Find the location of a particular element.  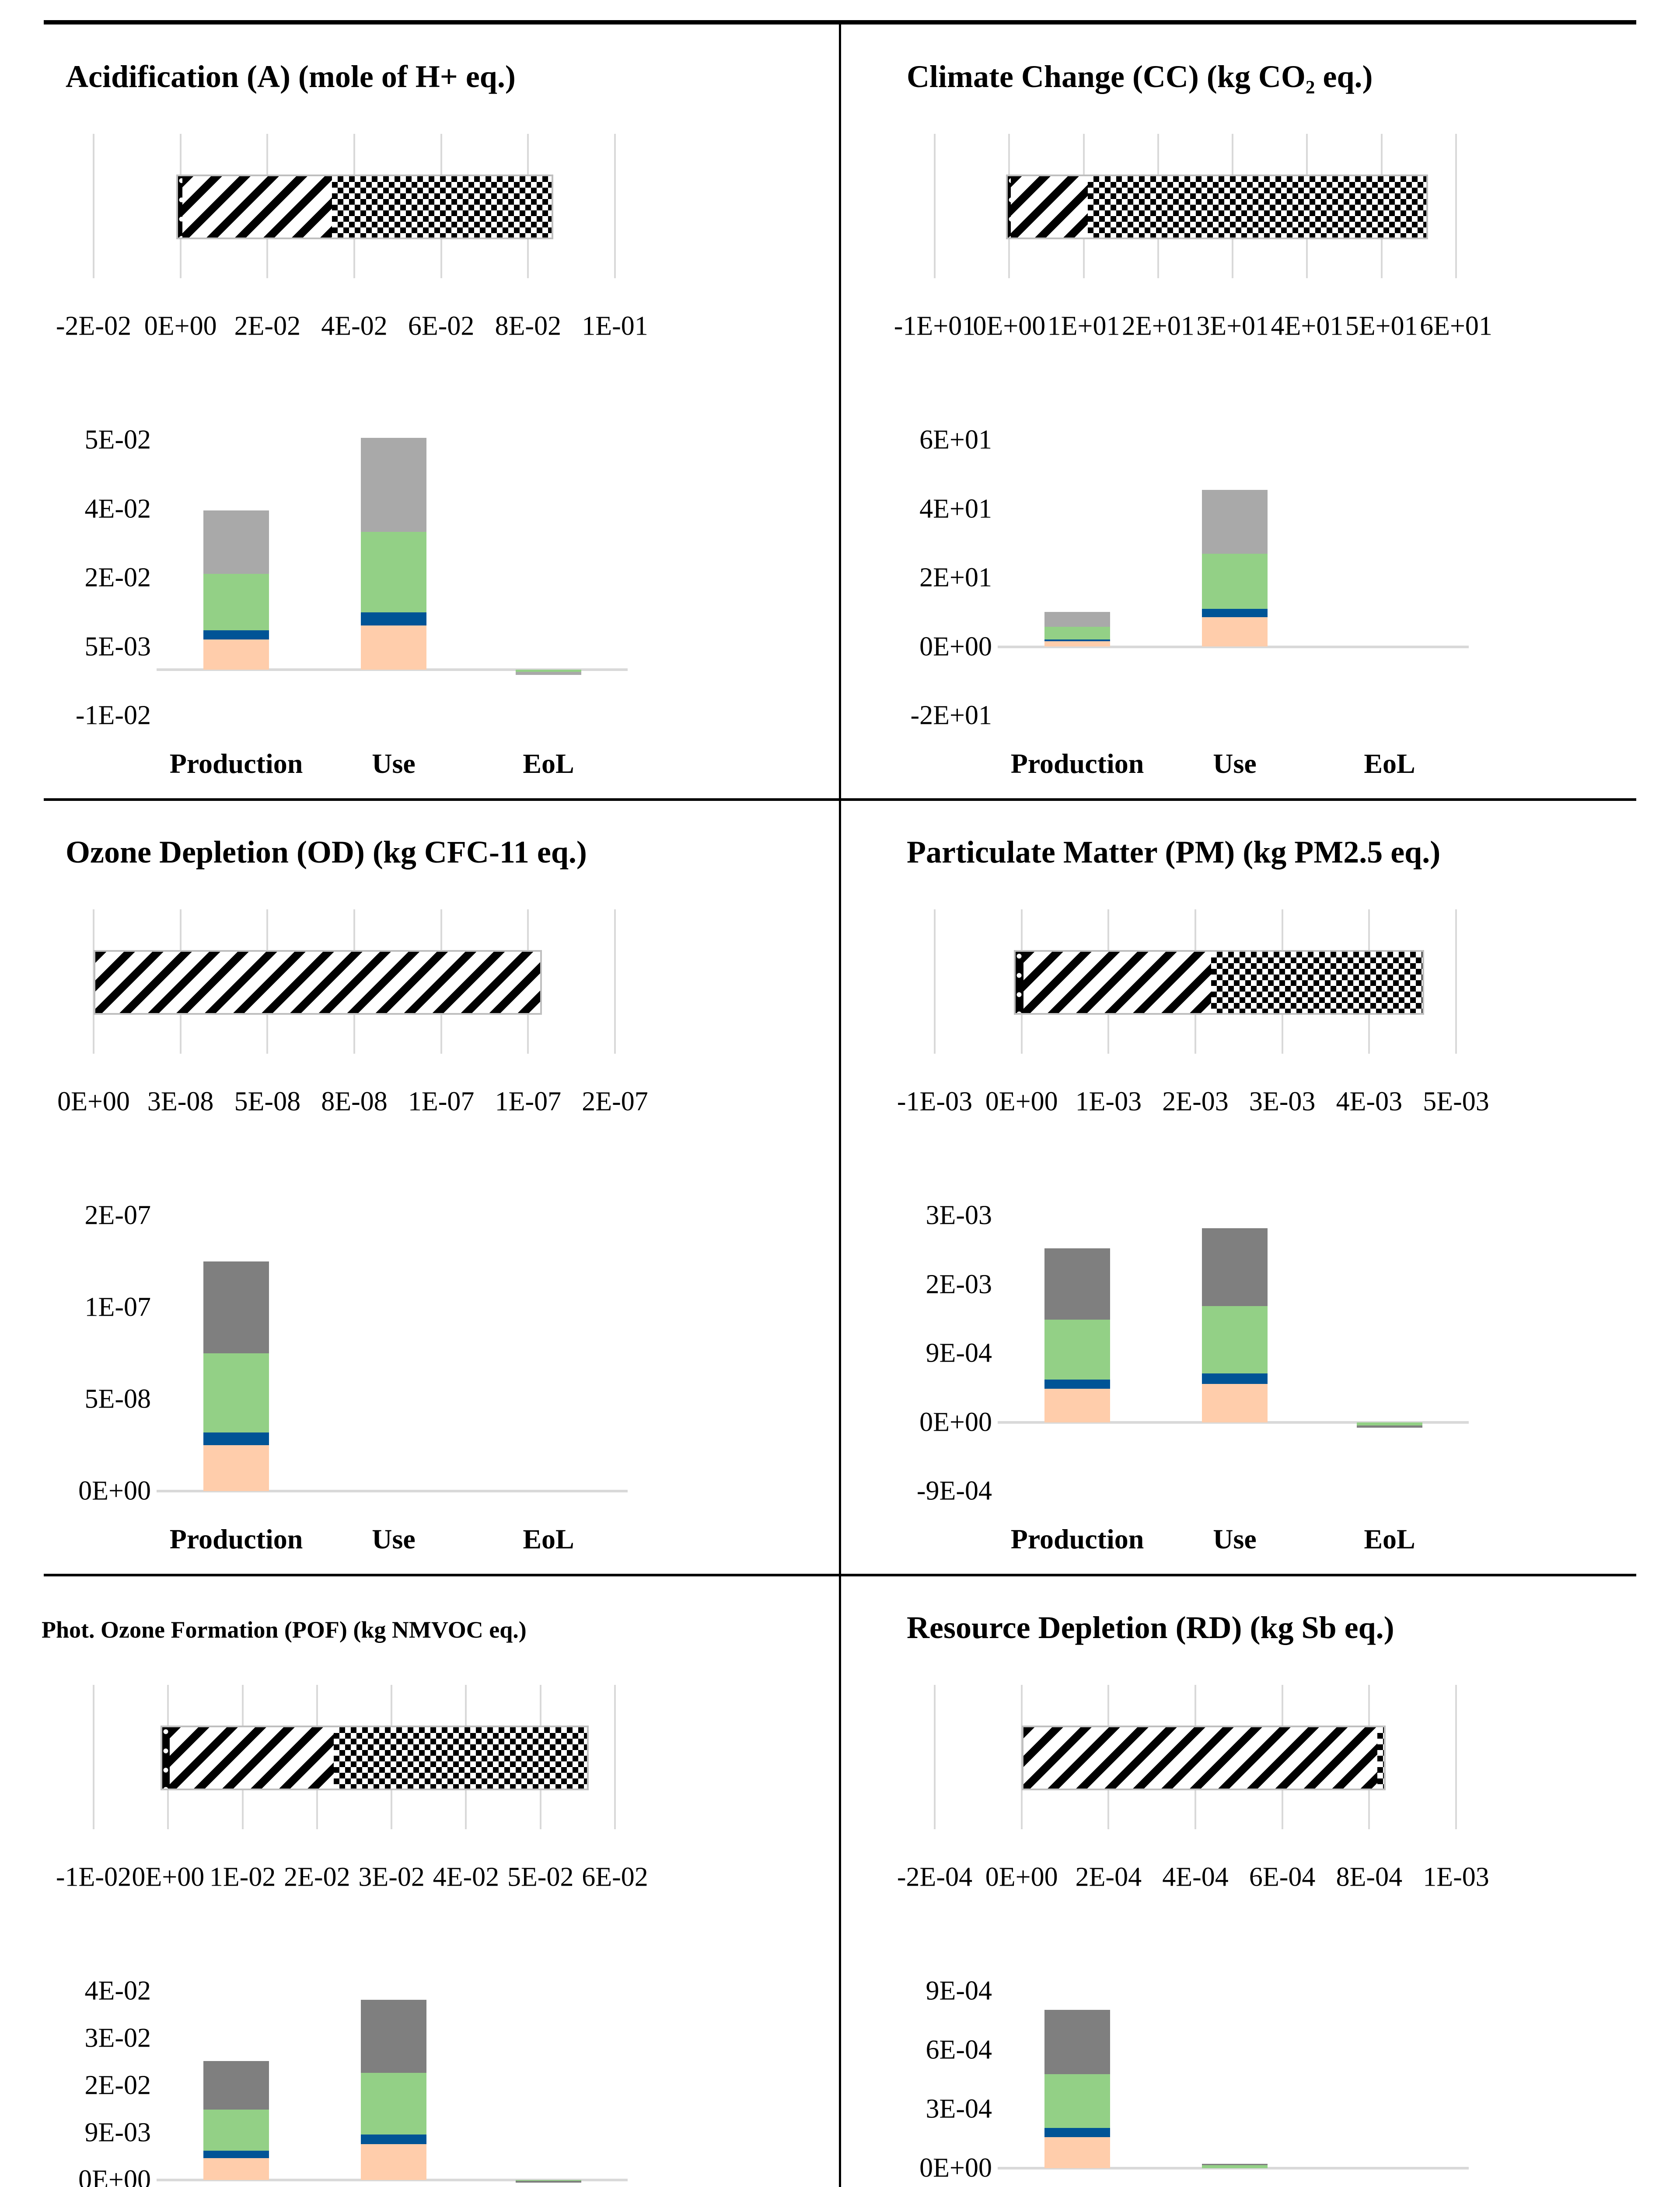

x-tick-label: 1E+01 is located at coordinates (1083, 326).